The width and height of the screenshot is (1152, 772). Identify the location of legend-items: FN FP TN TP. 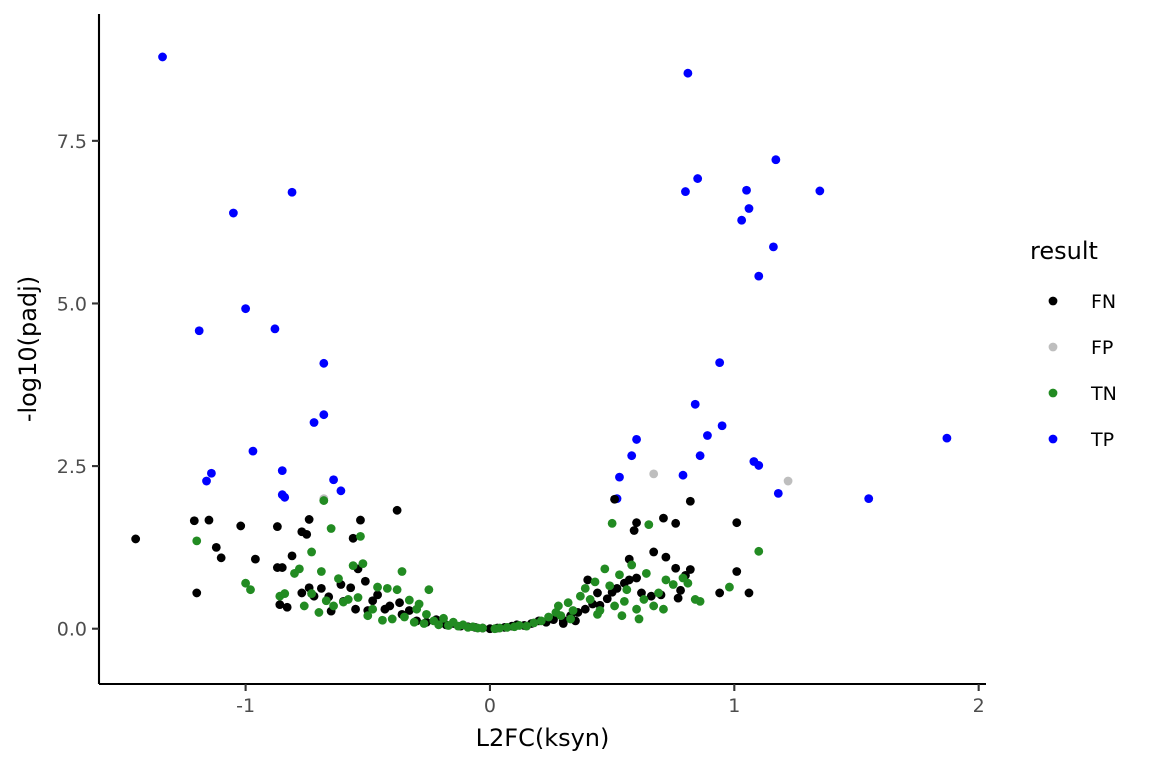
(1082, 371).